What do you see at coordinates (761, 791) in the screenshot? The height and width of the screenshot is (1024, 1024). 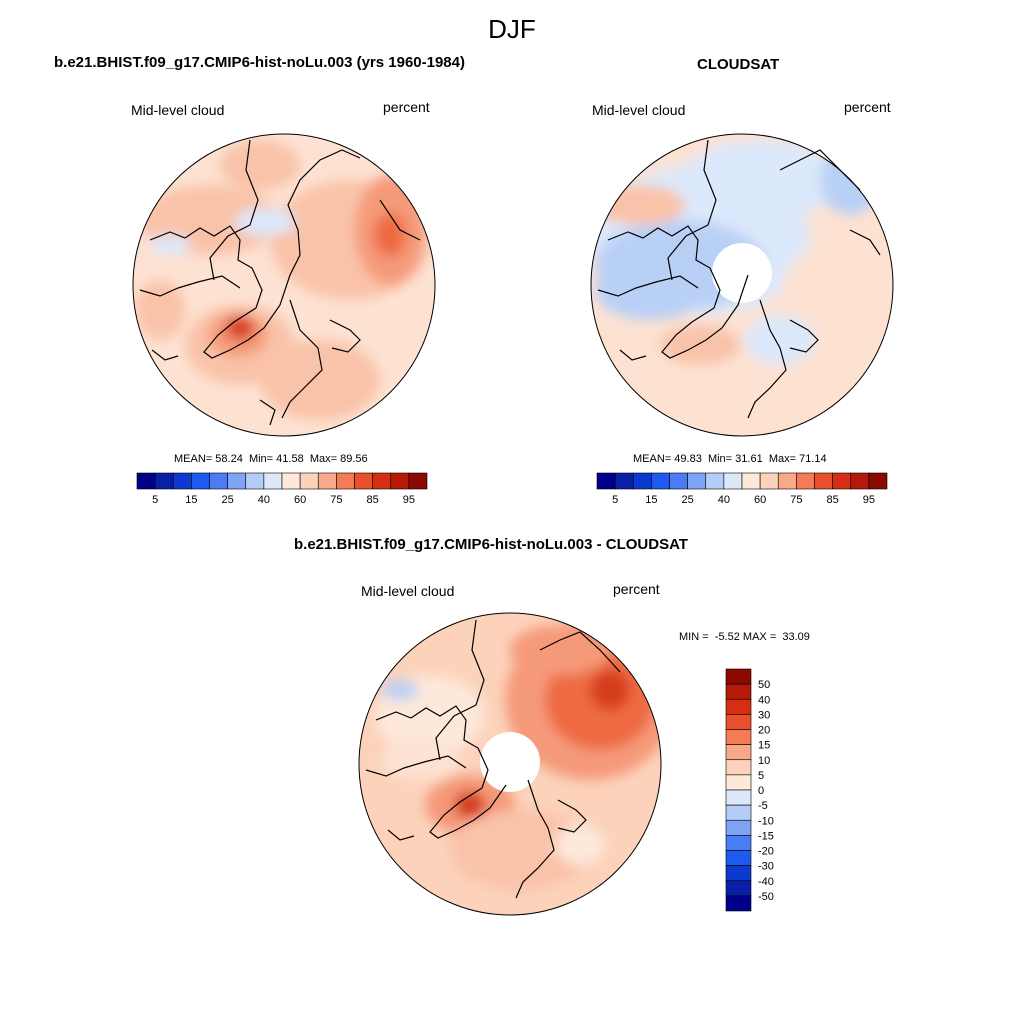 I see `colorbar-3-tick-label: 0` at bounding box center [761, 791].